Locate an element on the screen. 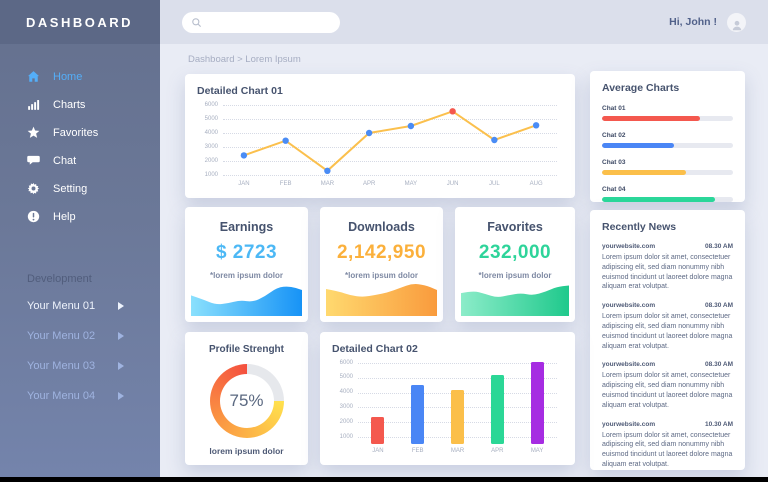 This screenshot has width=768, height=482. bar-chart: 6000 5000 4000 3000 2000 1000 JAN FEB MAR APR MAY is located at coordinates (447, 407).